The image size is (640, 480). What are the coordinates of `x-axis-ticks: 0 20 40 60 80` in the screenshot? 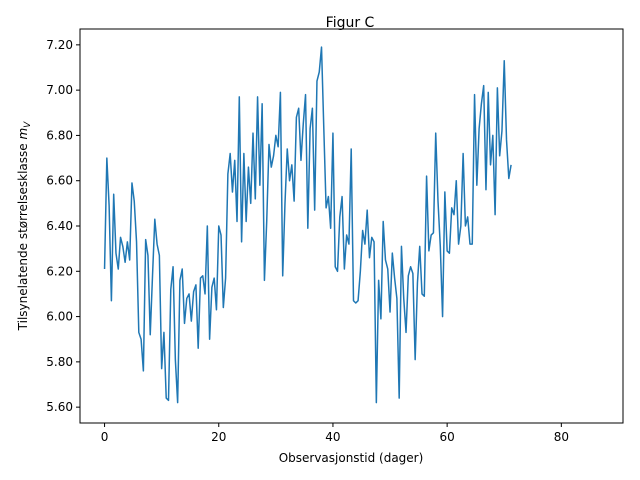 It's located at (335, 433).